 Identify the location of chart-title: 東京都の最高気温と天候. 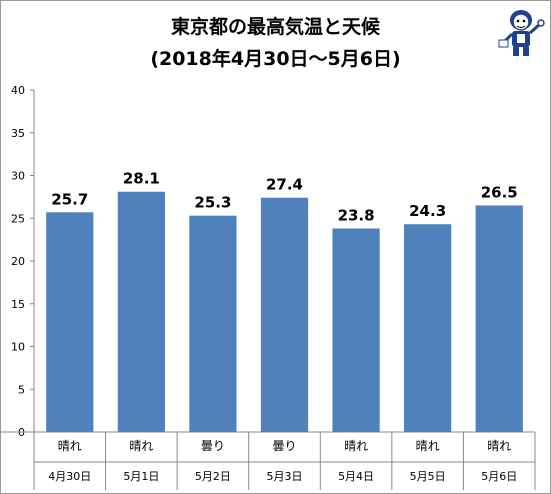
(275, 27).